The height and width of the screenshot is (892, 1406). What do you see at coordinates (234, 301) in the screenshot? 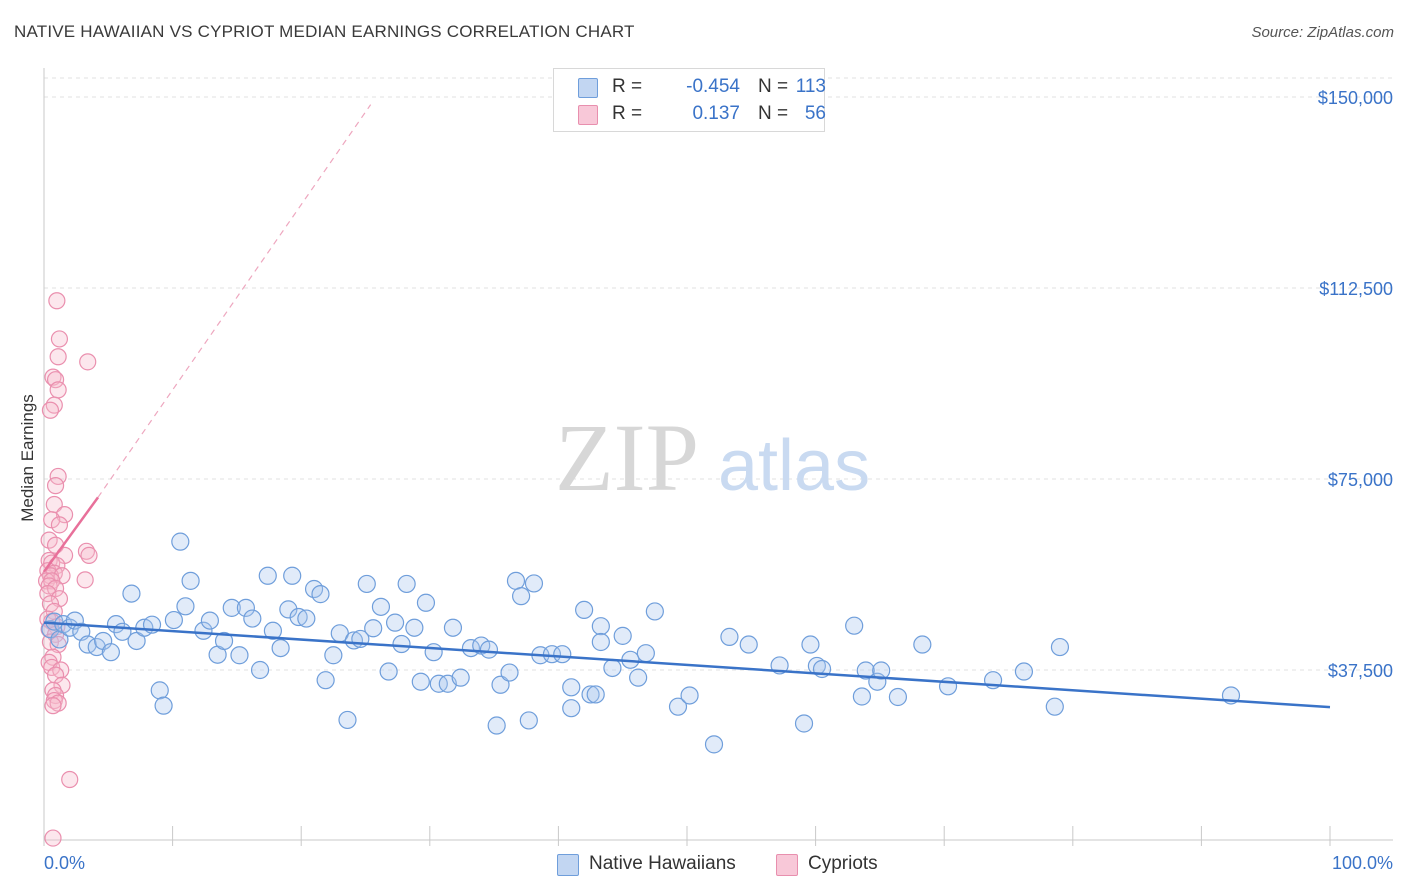
I see `cypriots-trend-extension` at bounding box center [234, 301].